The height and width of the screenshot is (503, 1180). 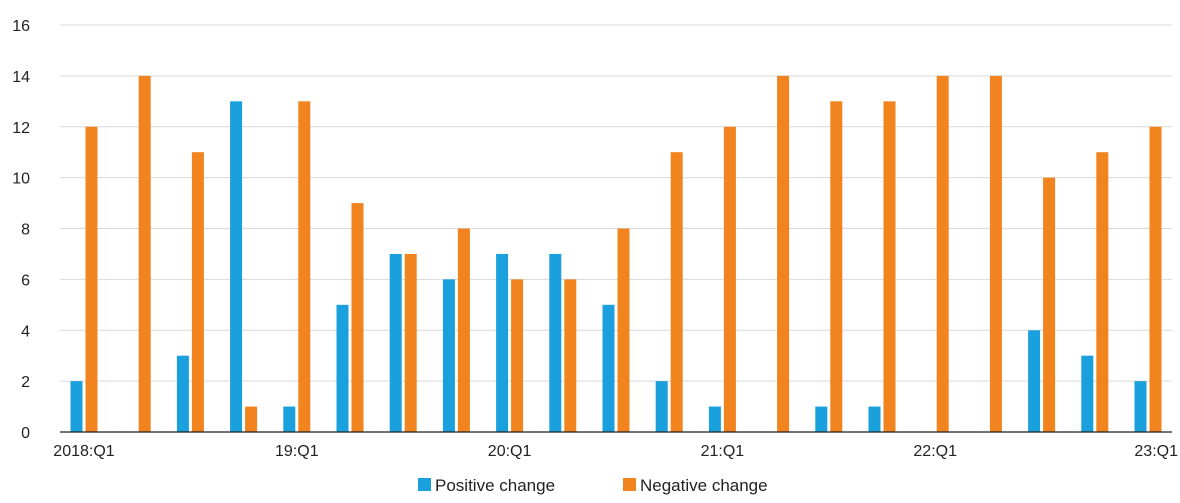 What do you see at coordinates (495, 485) in the screenshot?
I see `legend-label-positive: Positive change` at bounding box center [495, 485].